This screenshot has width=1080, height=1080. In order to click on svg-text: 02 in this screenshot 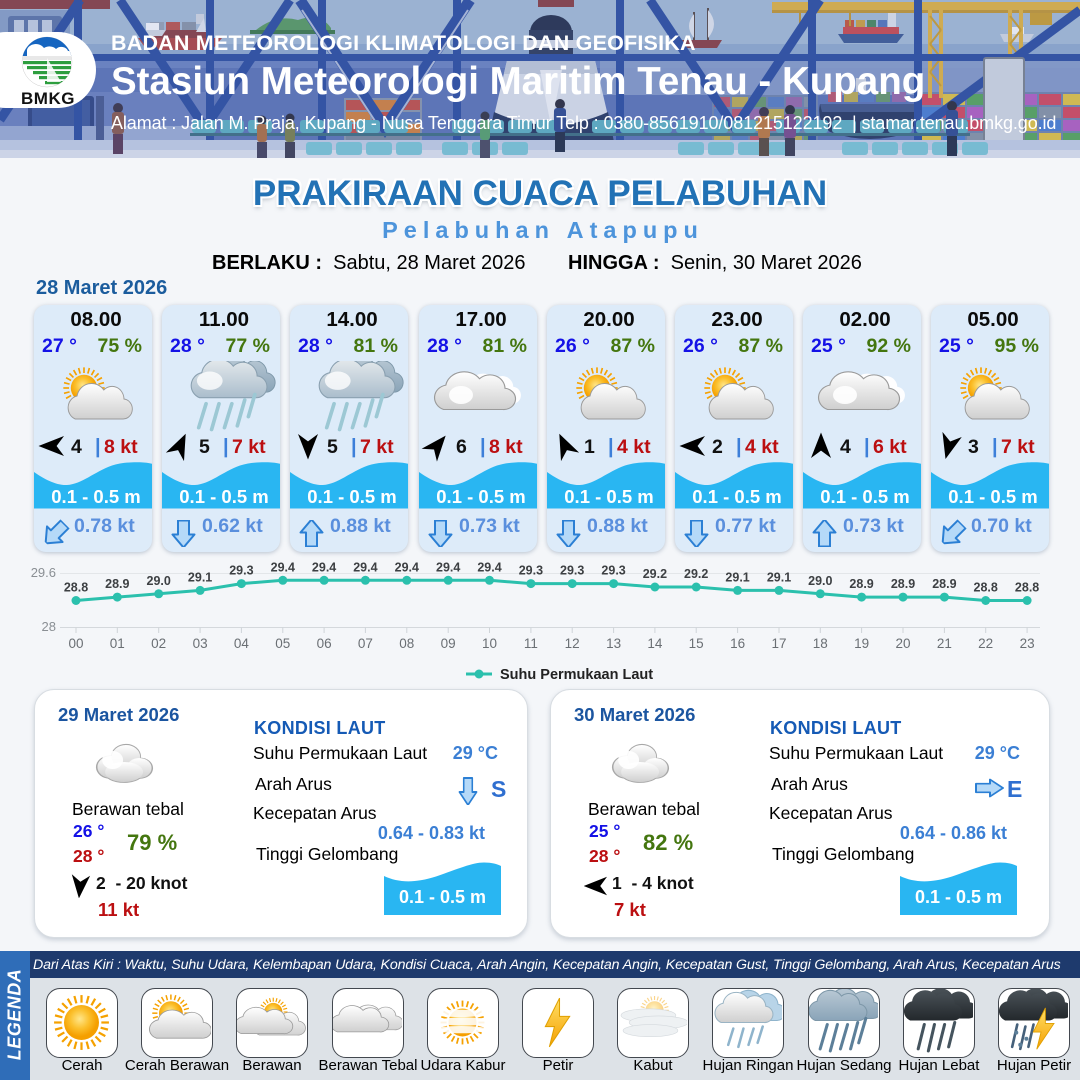, I will do `click(158, 643)`.